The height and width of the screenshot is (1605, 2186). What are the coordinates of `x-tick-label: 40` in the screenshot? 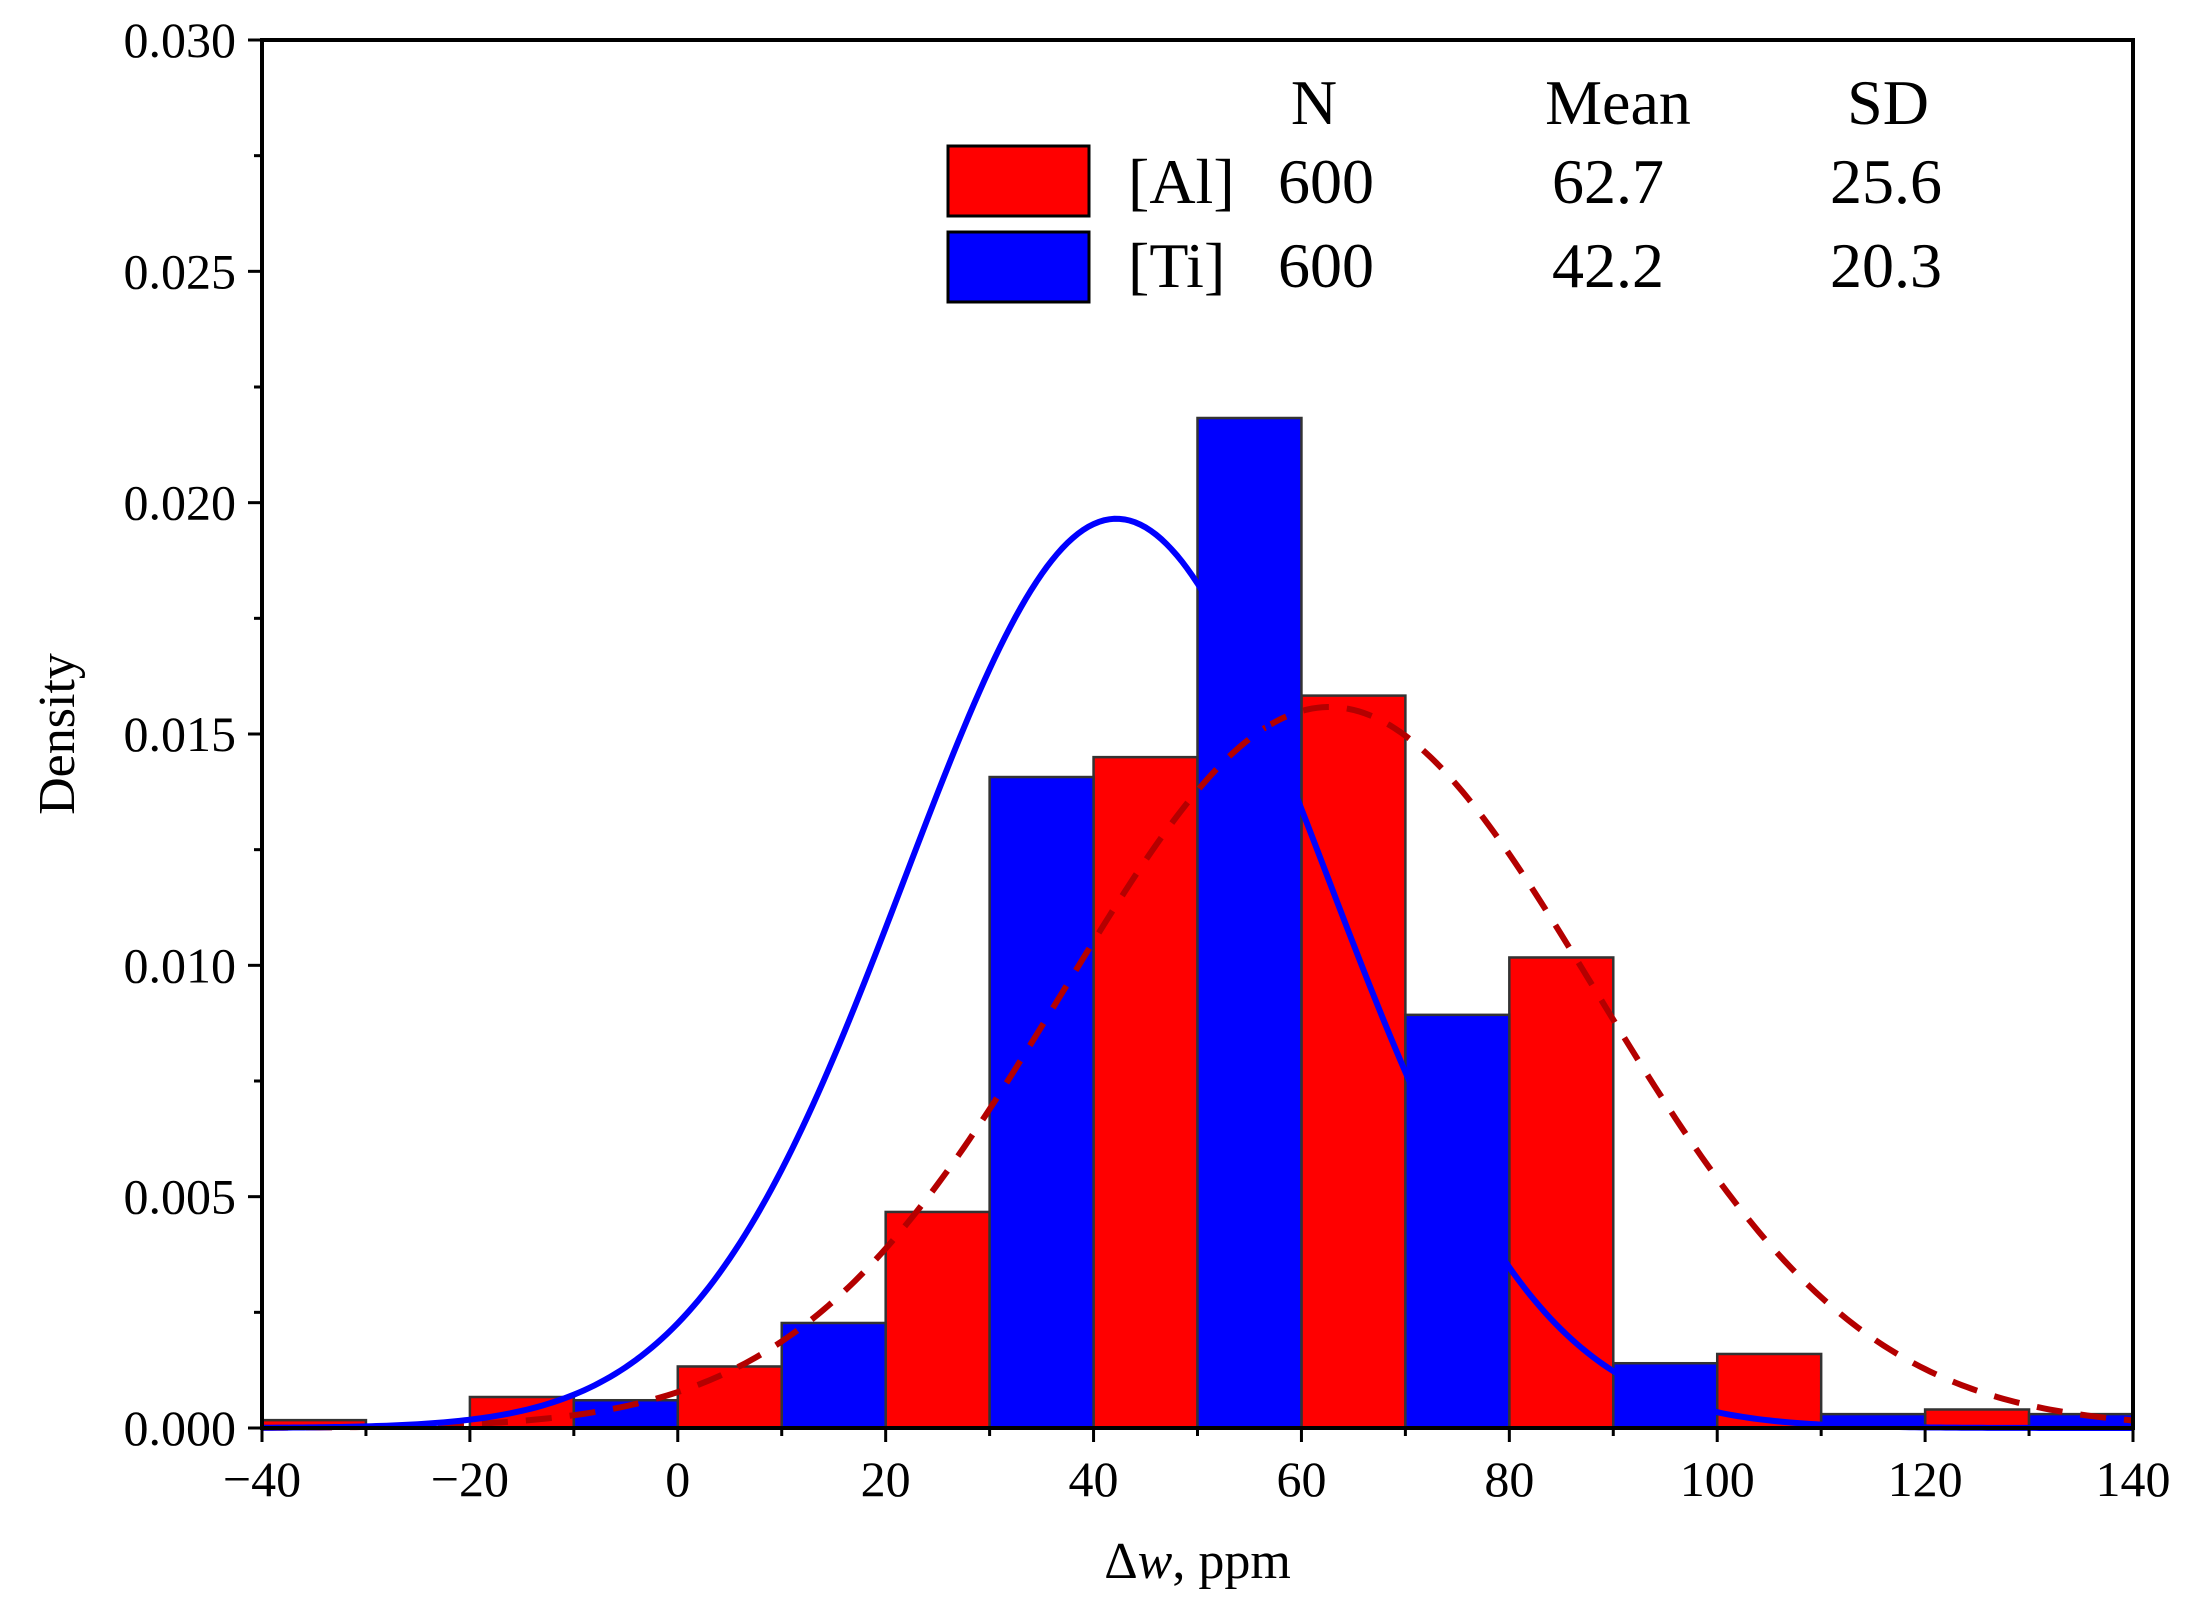 It's located at (1094, 1479).